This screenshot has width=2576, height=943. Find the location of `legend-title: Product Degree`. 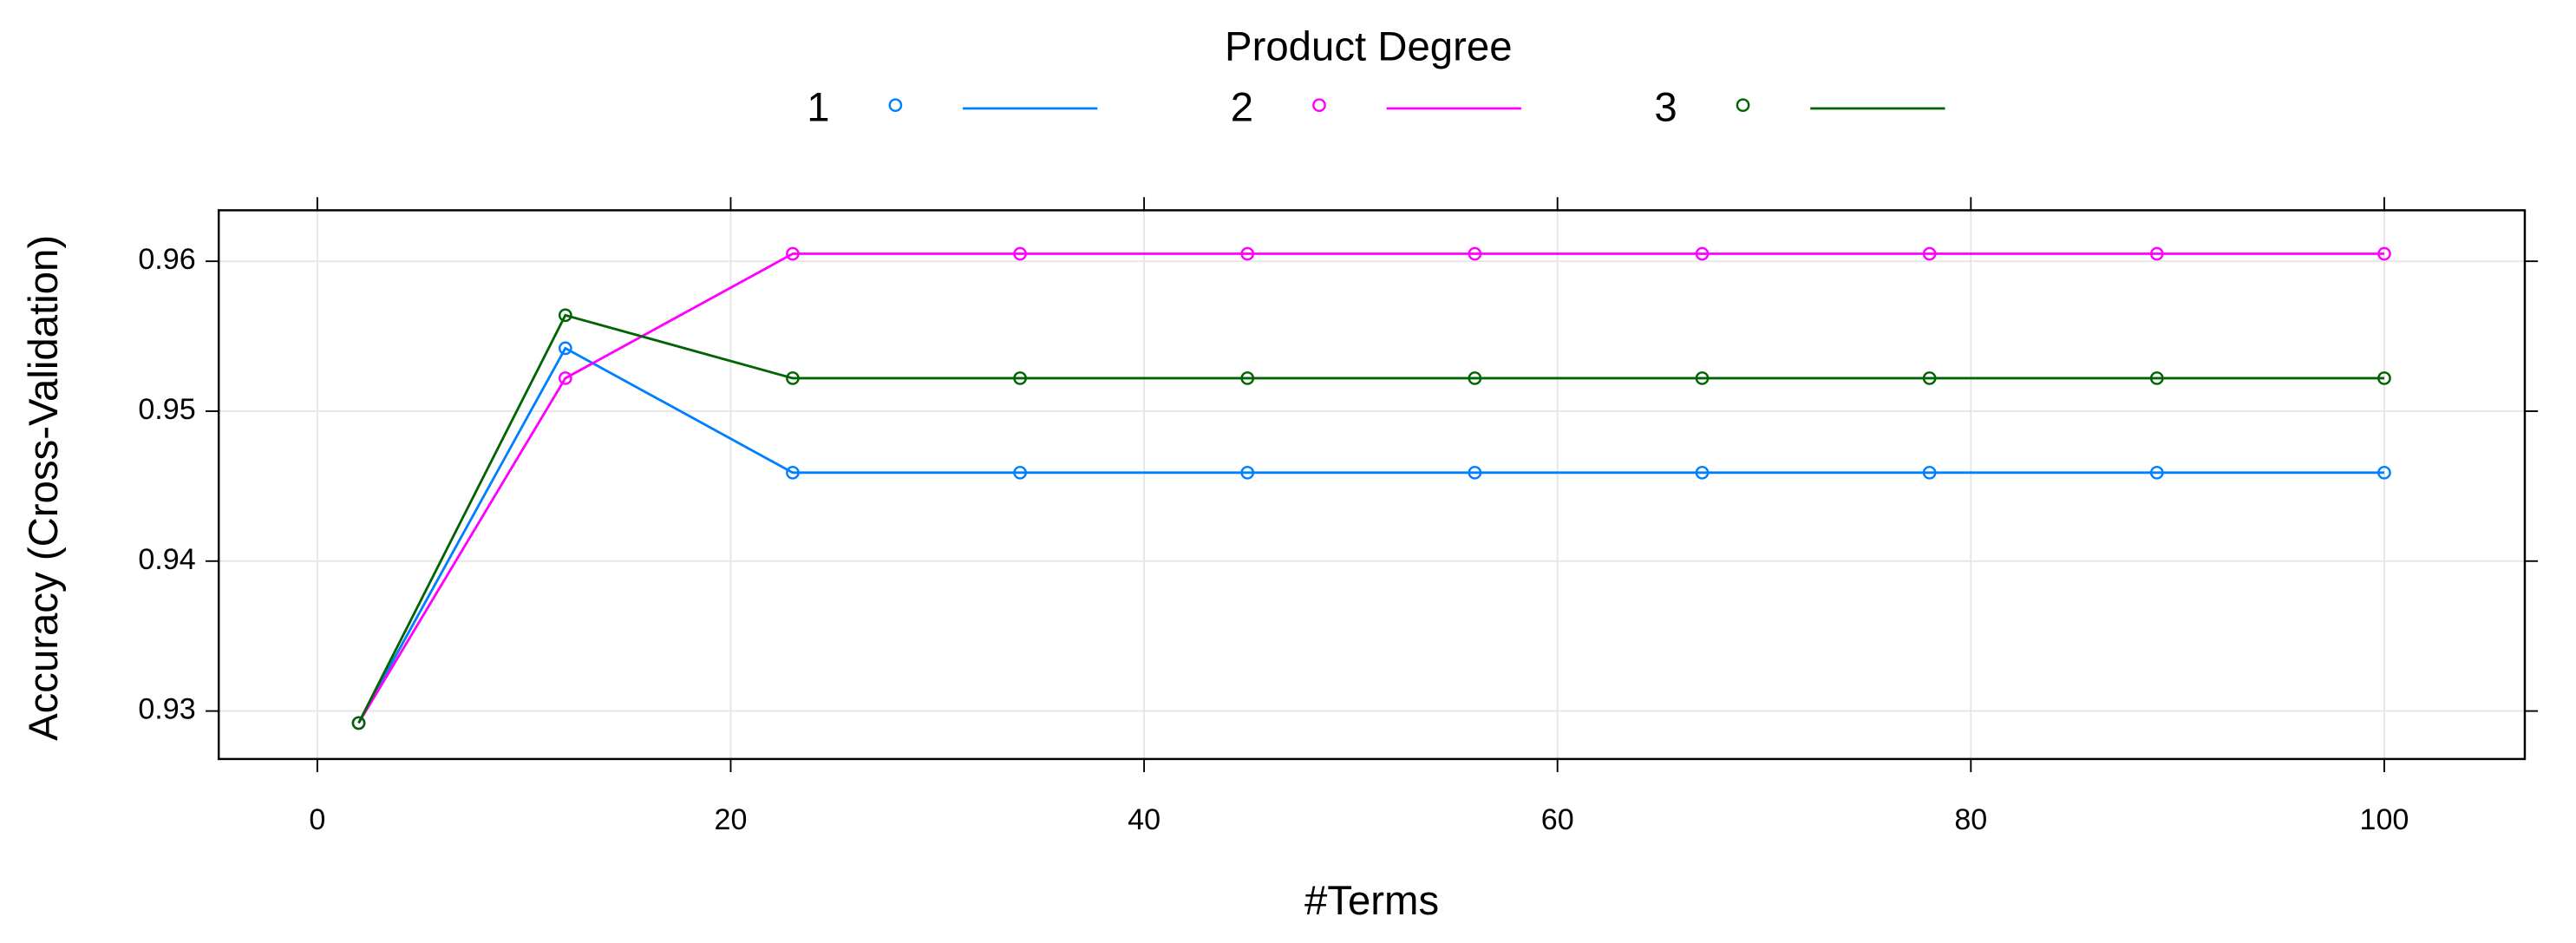

legend-title: Product Degree is located at coordinates (1368, 46).